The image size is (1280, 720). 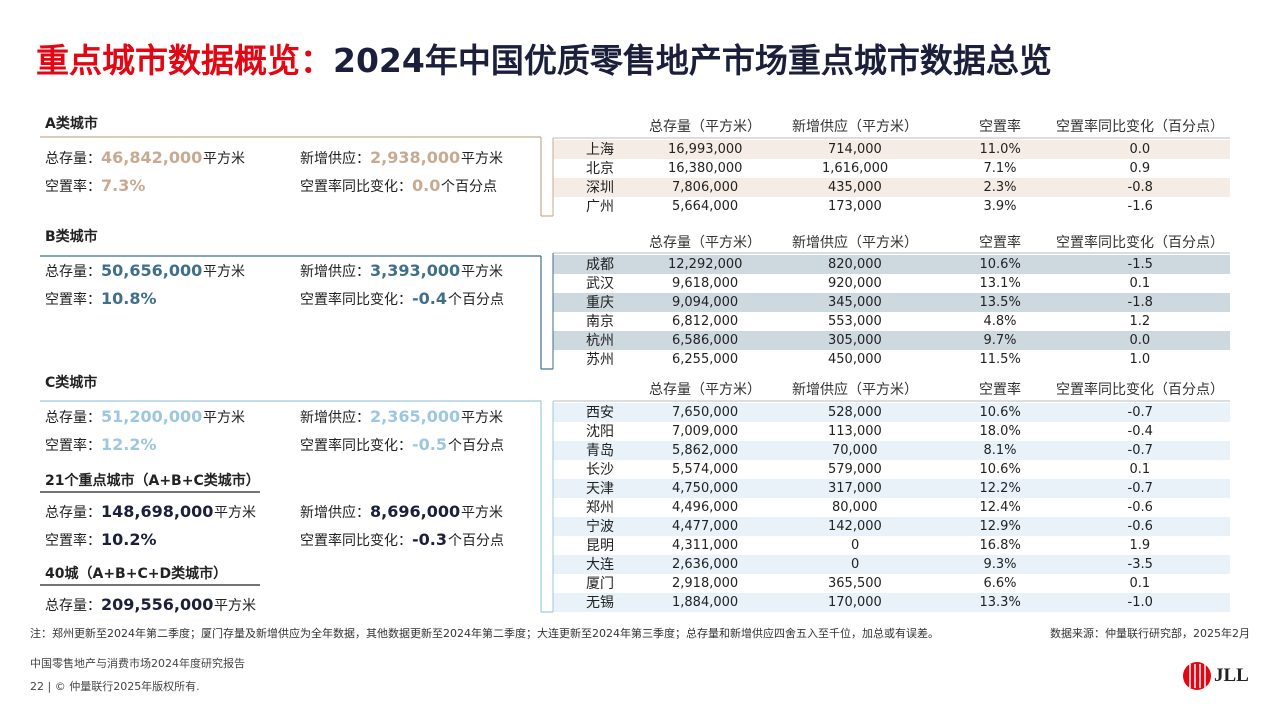 What do you see at coordinates (705, 149) in the screenshot?
I see `table-cell: 16,993,000` at bounding box center [705, 149].